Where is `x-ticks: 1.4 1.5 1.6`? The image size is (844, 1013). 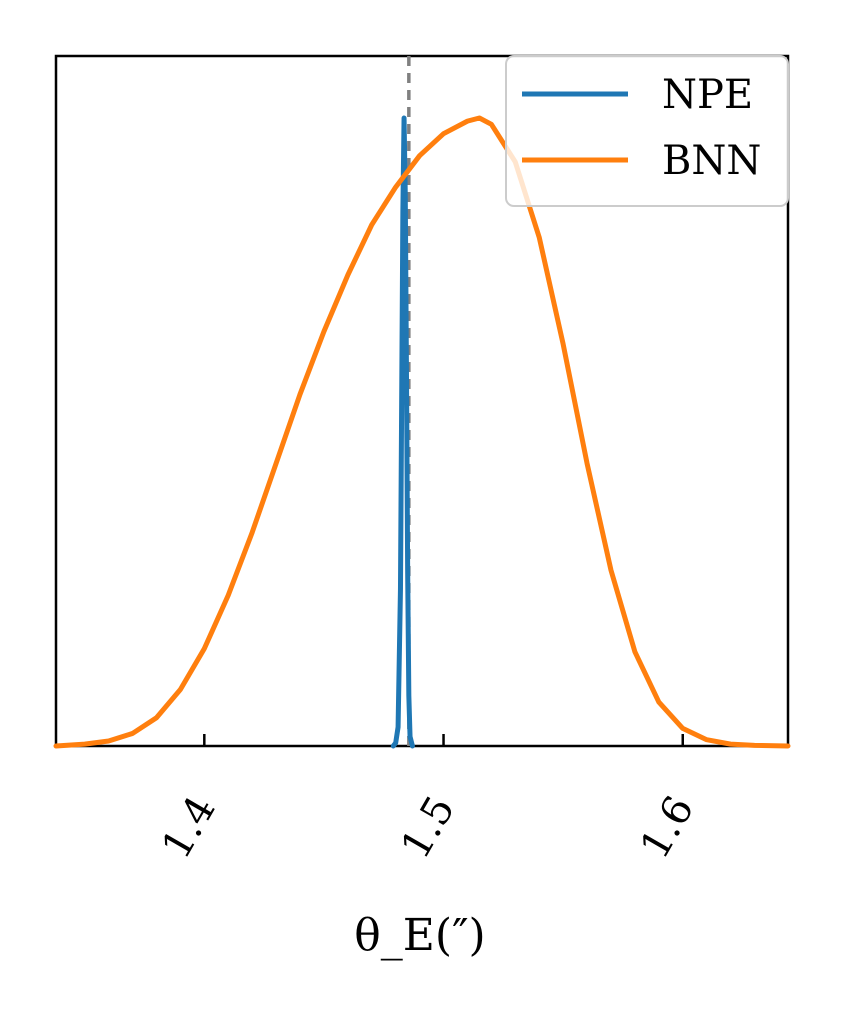 x-ticks: 1.4 1.5 1.6 is located at coordinates (428, 800).